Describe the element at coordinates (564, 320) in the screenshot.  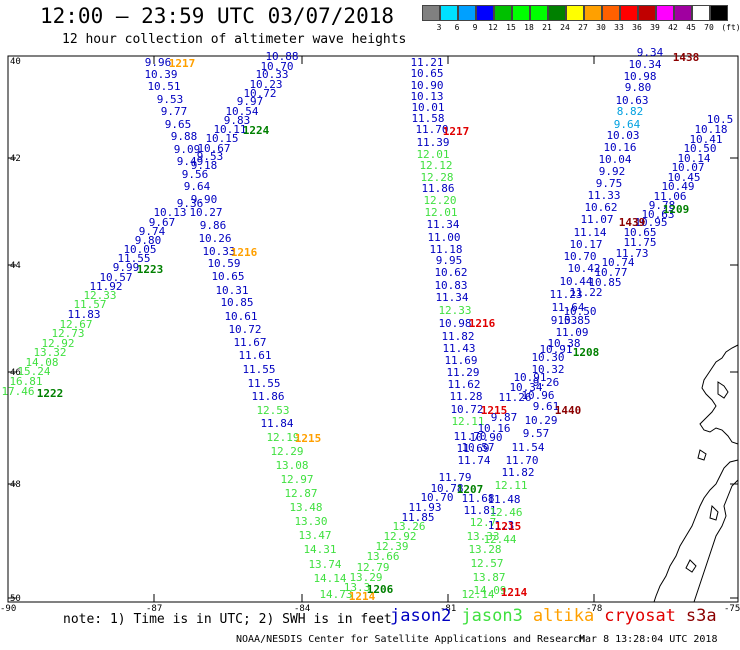
I see `wave-height-value: 9.53` at that location.